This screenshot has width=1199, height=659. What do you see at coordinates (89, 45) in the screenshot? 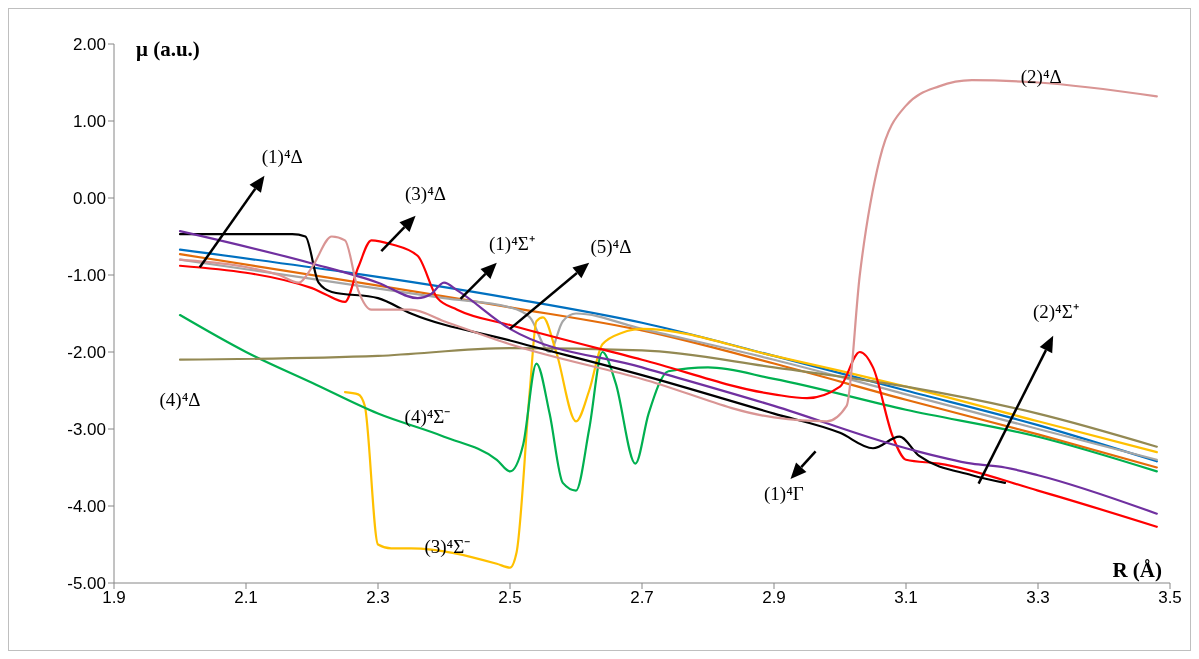
I see `y-tick-label: 2.00` at bounding box center [89, 45].